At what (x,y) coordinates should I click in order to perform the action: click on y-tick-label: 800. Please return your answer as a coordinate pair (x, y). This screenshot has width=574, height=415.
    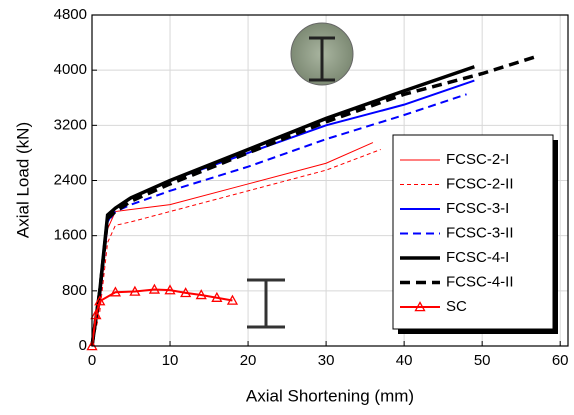
    Looking at the image, I should click on (74, 290).